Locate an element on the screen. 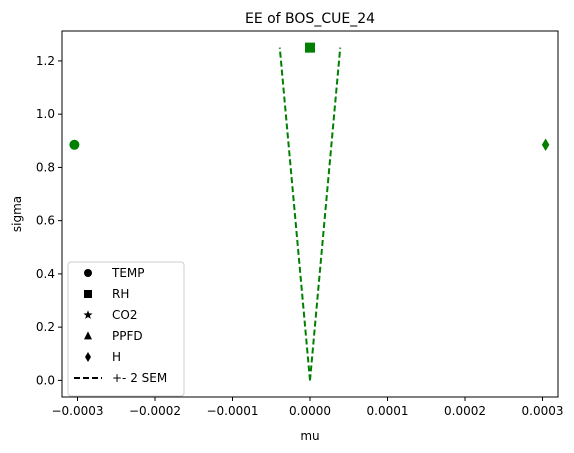  y-axis: 0.0 0.2 0.4 0.6 0.8 1.0 1.2 is located at coordinates (49, 220).